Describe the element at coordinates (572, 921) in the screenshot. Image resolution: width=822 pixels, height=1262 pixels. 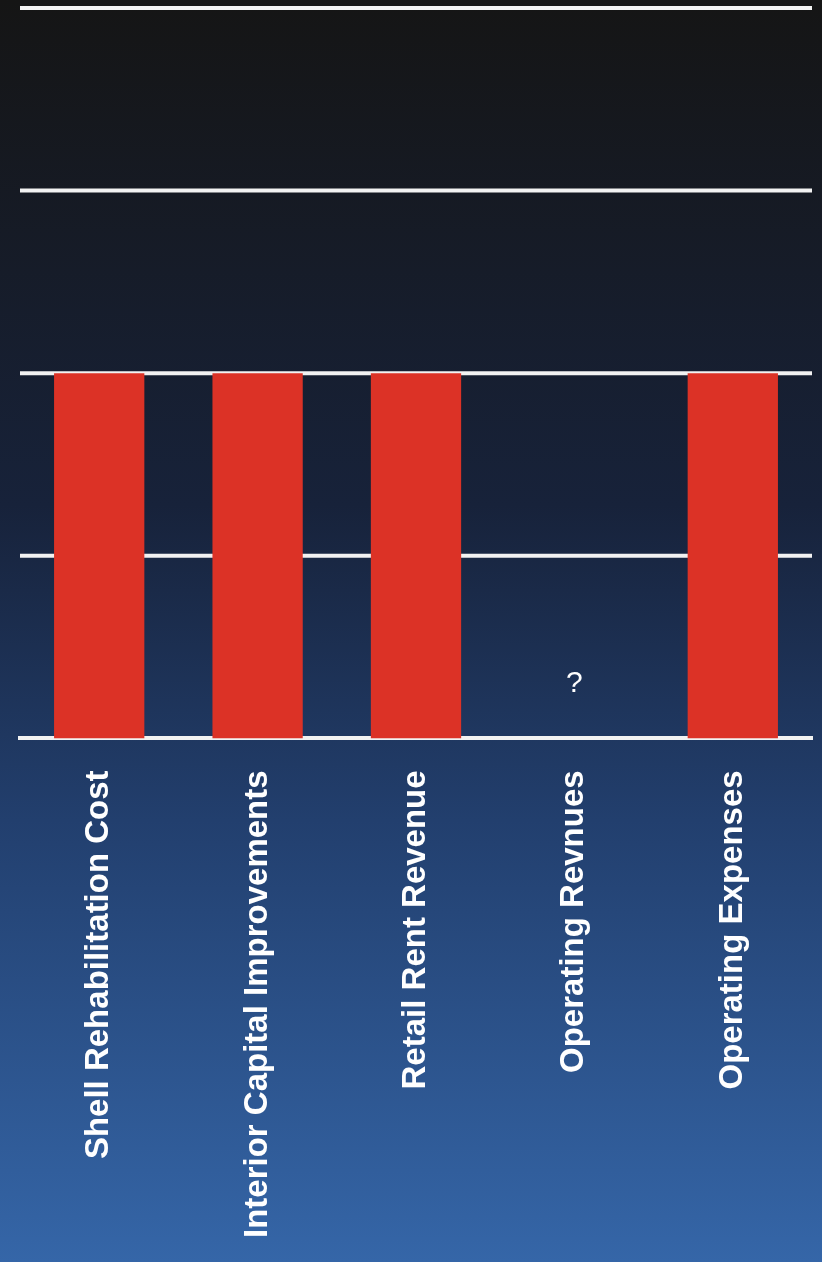
I see `x-tick-label: Operating Revnues` at that location.